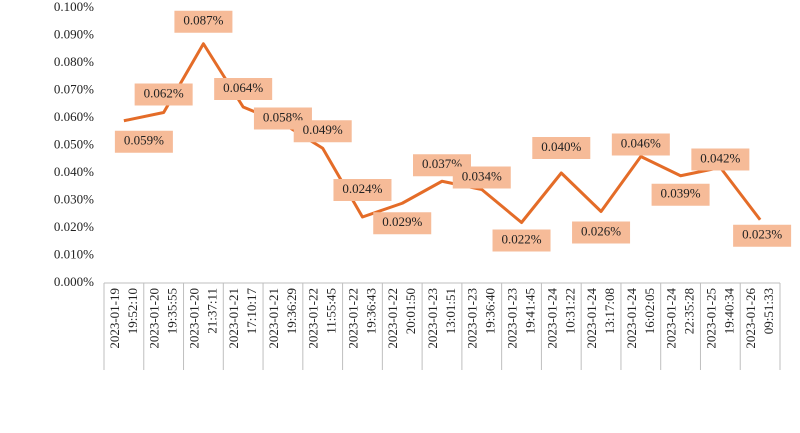  I want to click on x-tick-label: 11:55:45, so click(331, 311).